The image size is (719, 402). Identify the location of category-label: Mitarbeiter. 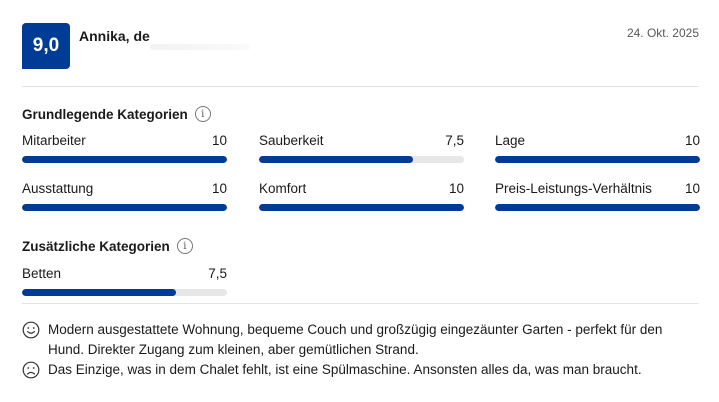
(54, 140).